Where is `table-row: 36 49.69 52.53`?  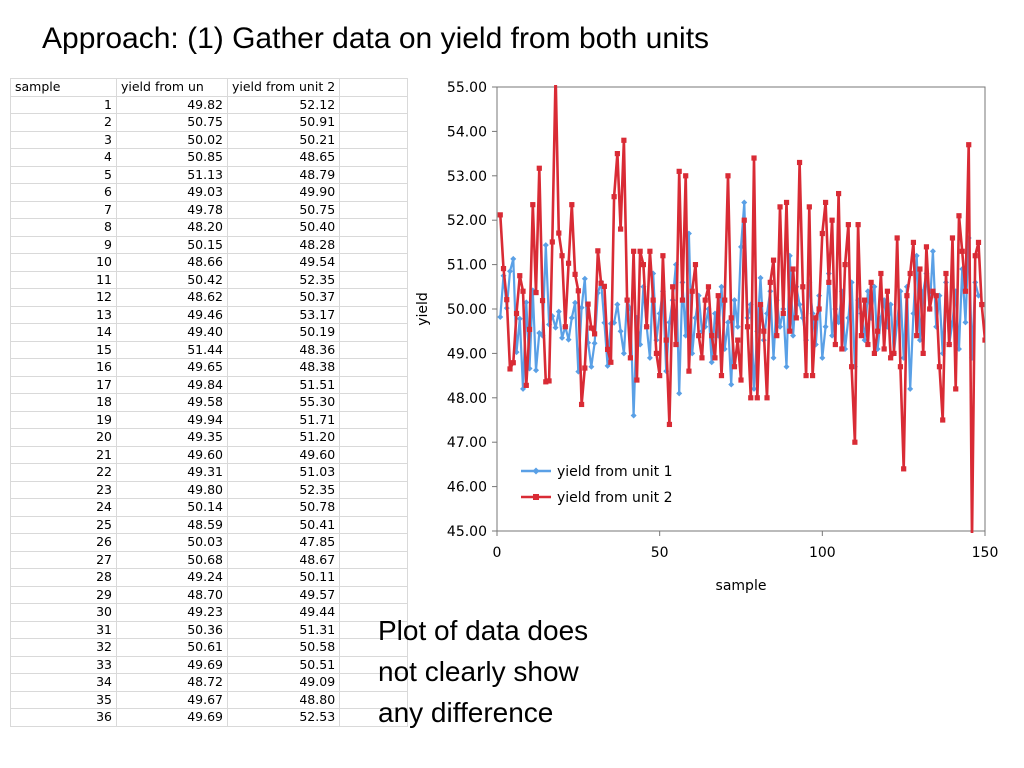 table-row: 36 49.69 52.53 is located at coordinates (209, 717).